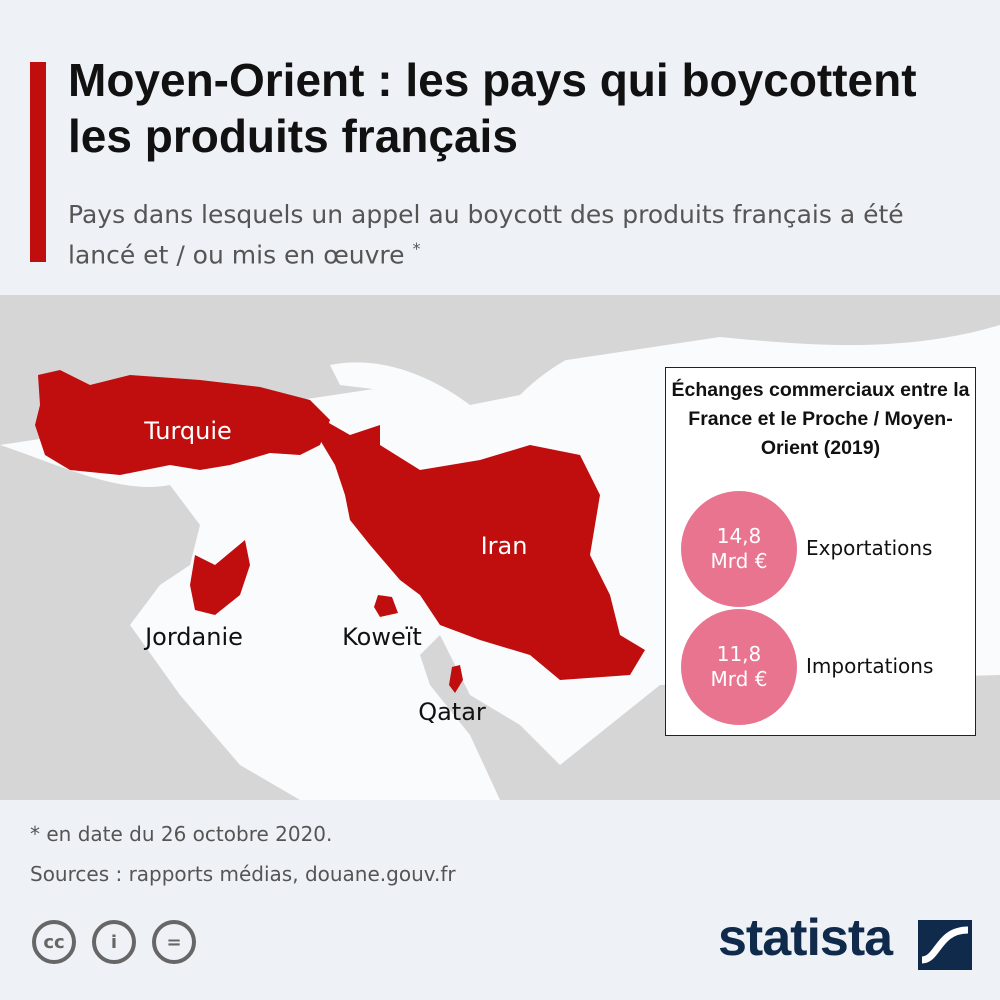 Image resolution: width=1000 pixels, height=1000 pixels. Describe the element at coordinates (480, 547) in the screenshot. I see `country-iran` at that location.